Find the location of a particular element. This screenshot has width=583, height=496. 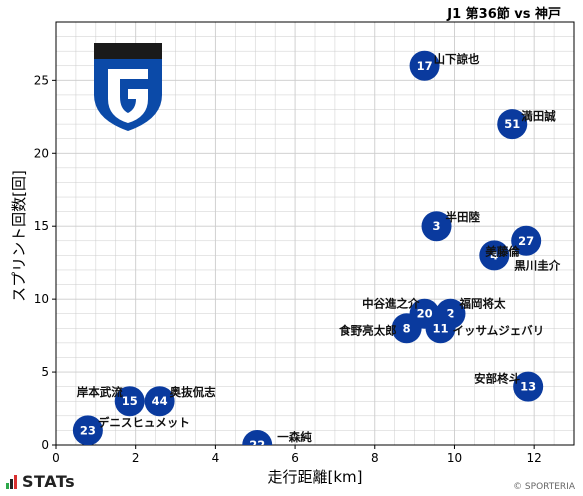

player-number: 27 is located at coordinates (526, 241).